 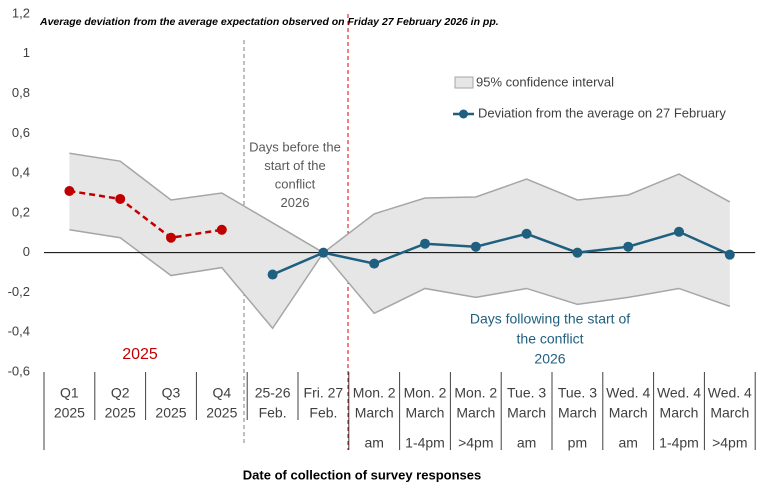 I want to click on annotation: start of the, so click(x=294, y=165).